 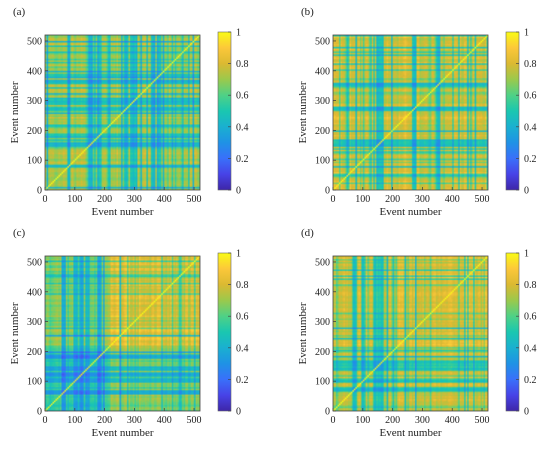 What do you see at coordinates (19, 12) in the screenshot?
I see `panel-label: (a)` at bounding box center [19, 12].